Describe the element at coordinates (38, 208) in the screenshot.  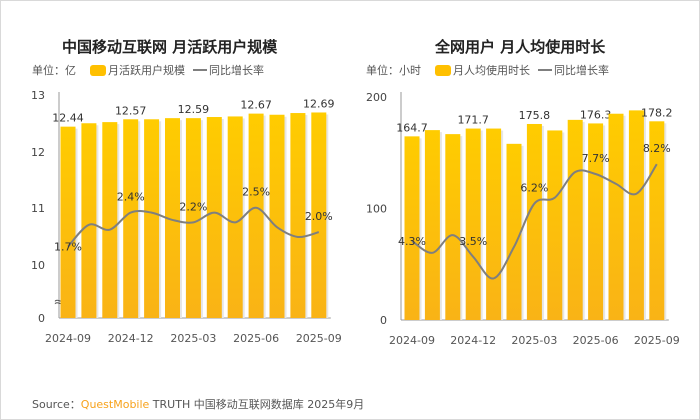
I see `y-tick-label: 11` at that location.